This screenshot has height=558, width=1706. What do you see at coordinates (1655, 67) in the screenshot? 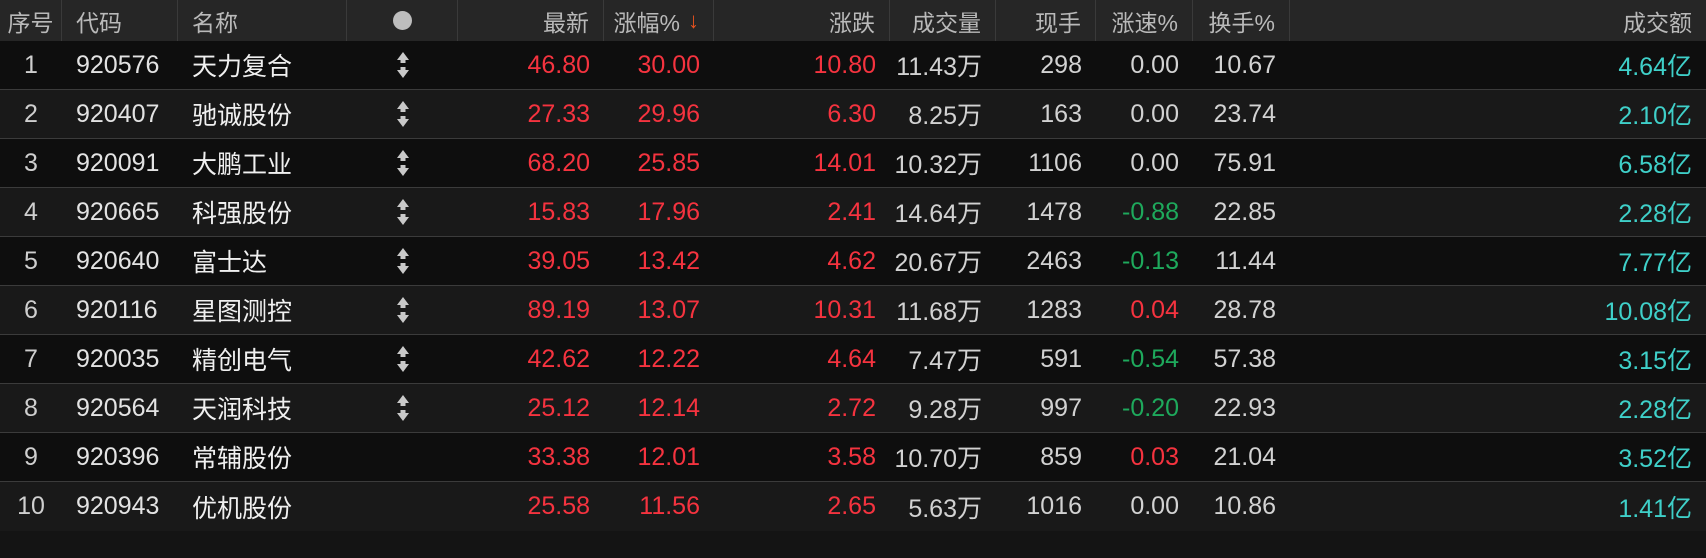
I see `cell-turnover: 4.64亿` at bounding box center [1655, 67].